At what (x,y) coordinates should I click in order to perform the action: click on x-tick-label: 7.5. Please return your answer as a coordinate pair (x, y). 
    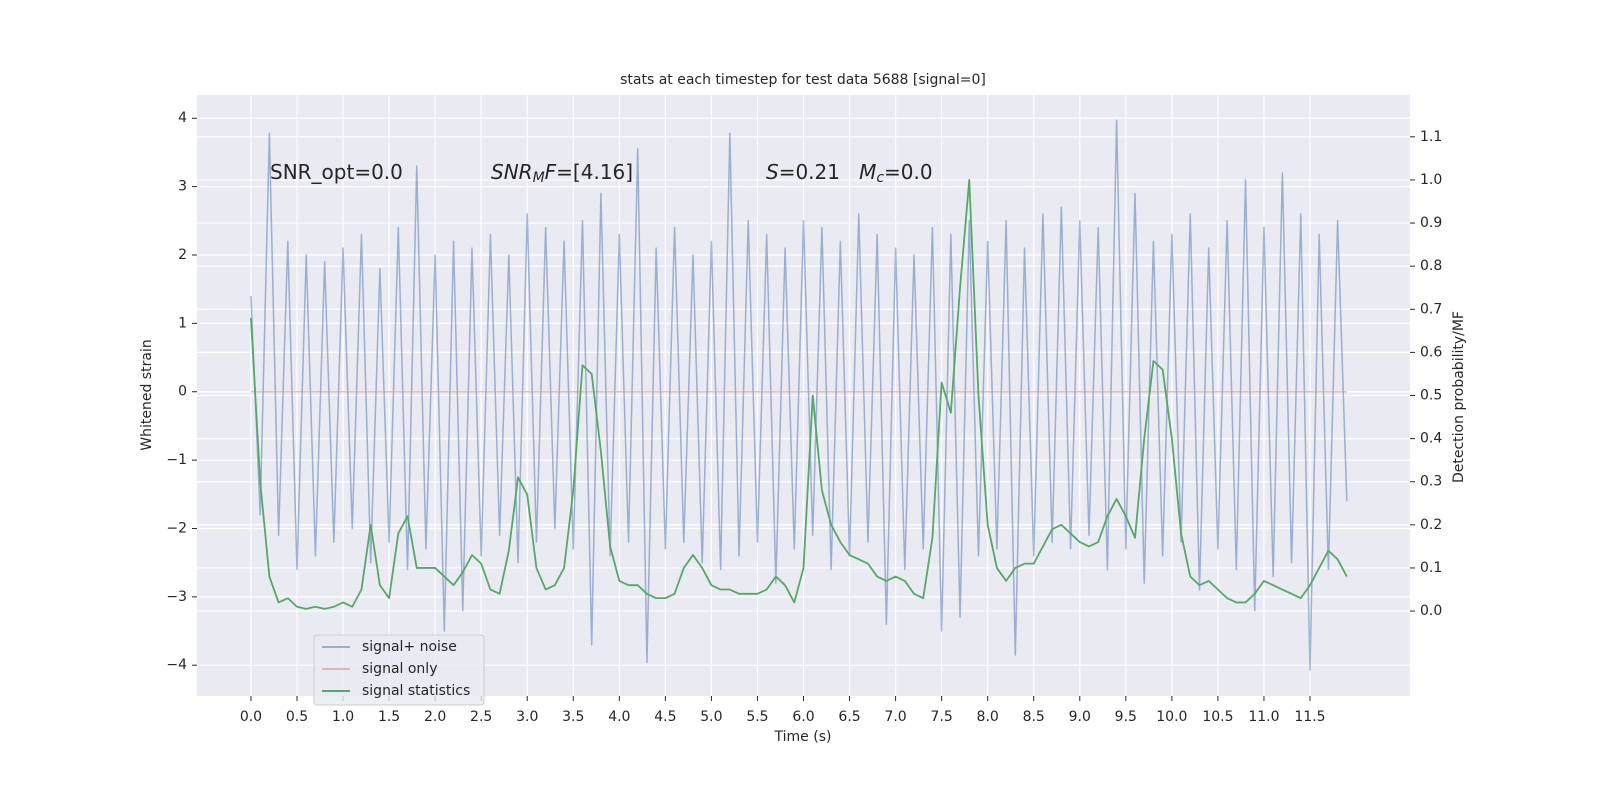
    Looking at the image, I should click on (942, 717).